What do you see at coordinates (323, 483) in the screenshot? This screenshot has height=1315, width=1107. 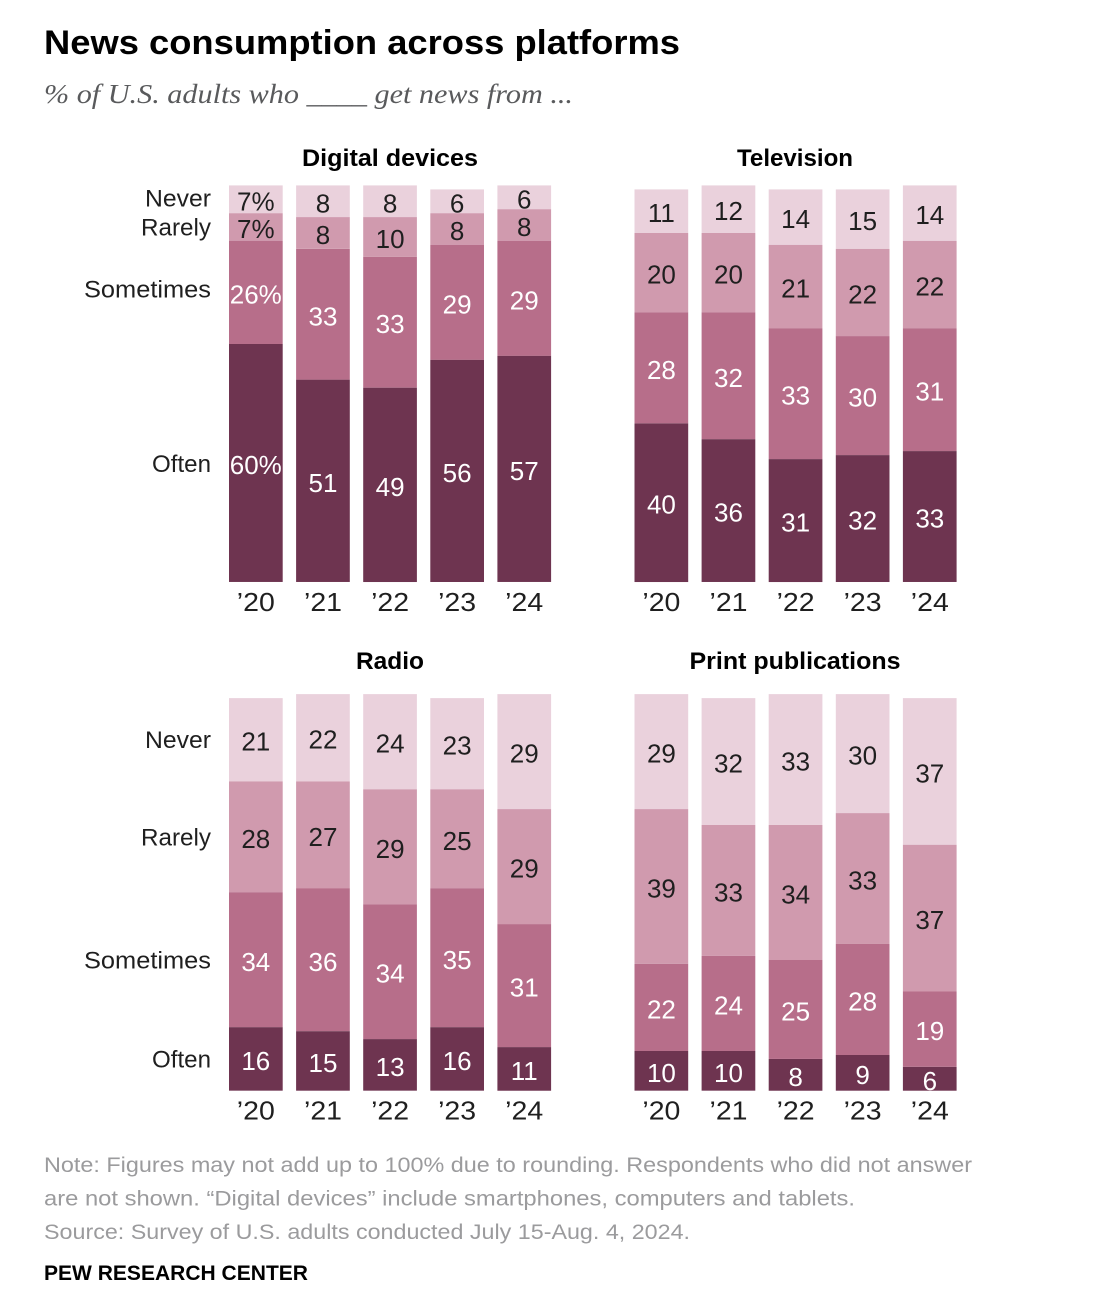 I see `svg-text: 51` at bounding box center [323, 483].